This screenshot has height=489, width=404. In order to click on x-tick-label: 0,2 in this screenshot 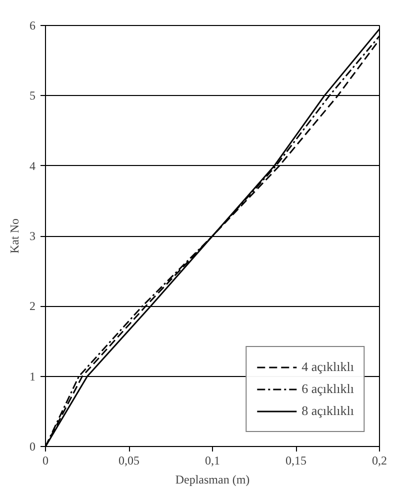, I will do `click(379, 461)`.